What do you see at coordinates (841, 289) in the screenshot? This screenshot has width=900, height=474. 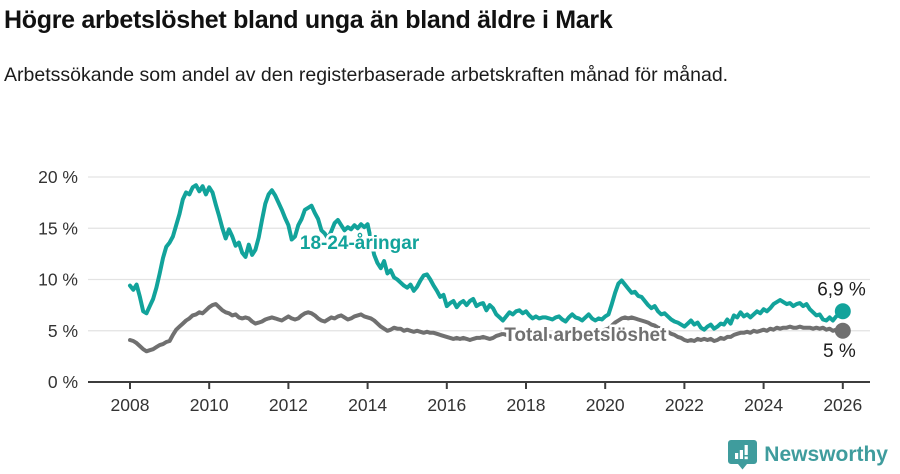 I see `end-value-label: 6,9 %` at bounding box center [841, 289].